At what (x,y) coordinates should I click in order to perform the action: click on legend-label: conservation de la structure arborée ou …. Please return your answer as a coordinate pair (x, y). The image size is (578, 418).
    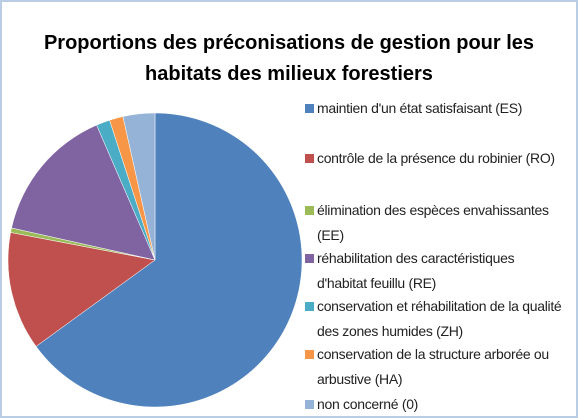
    Looking at the image, I should click on (433, 366).